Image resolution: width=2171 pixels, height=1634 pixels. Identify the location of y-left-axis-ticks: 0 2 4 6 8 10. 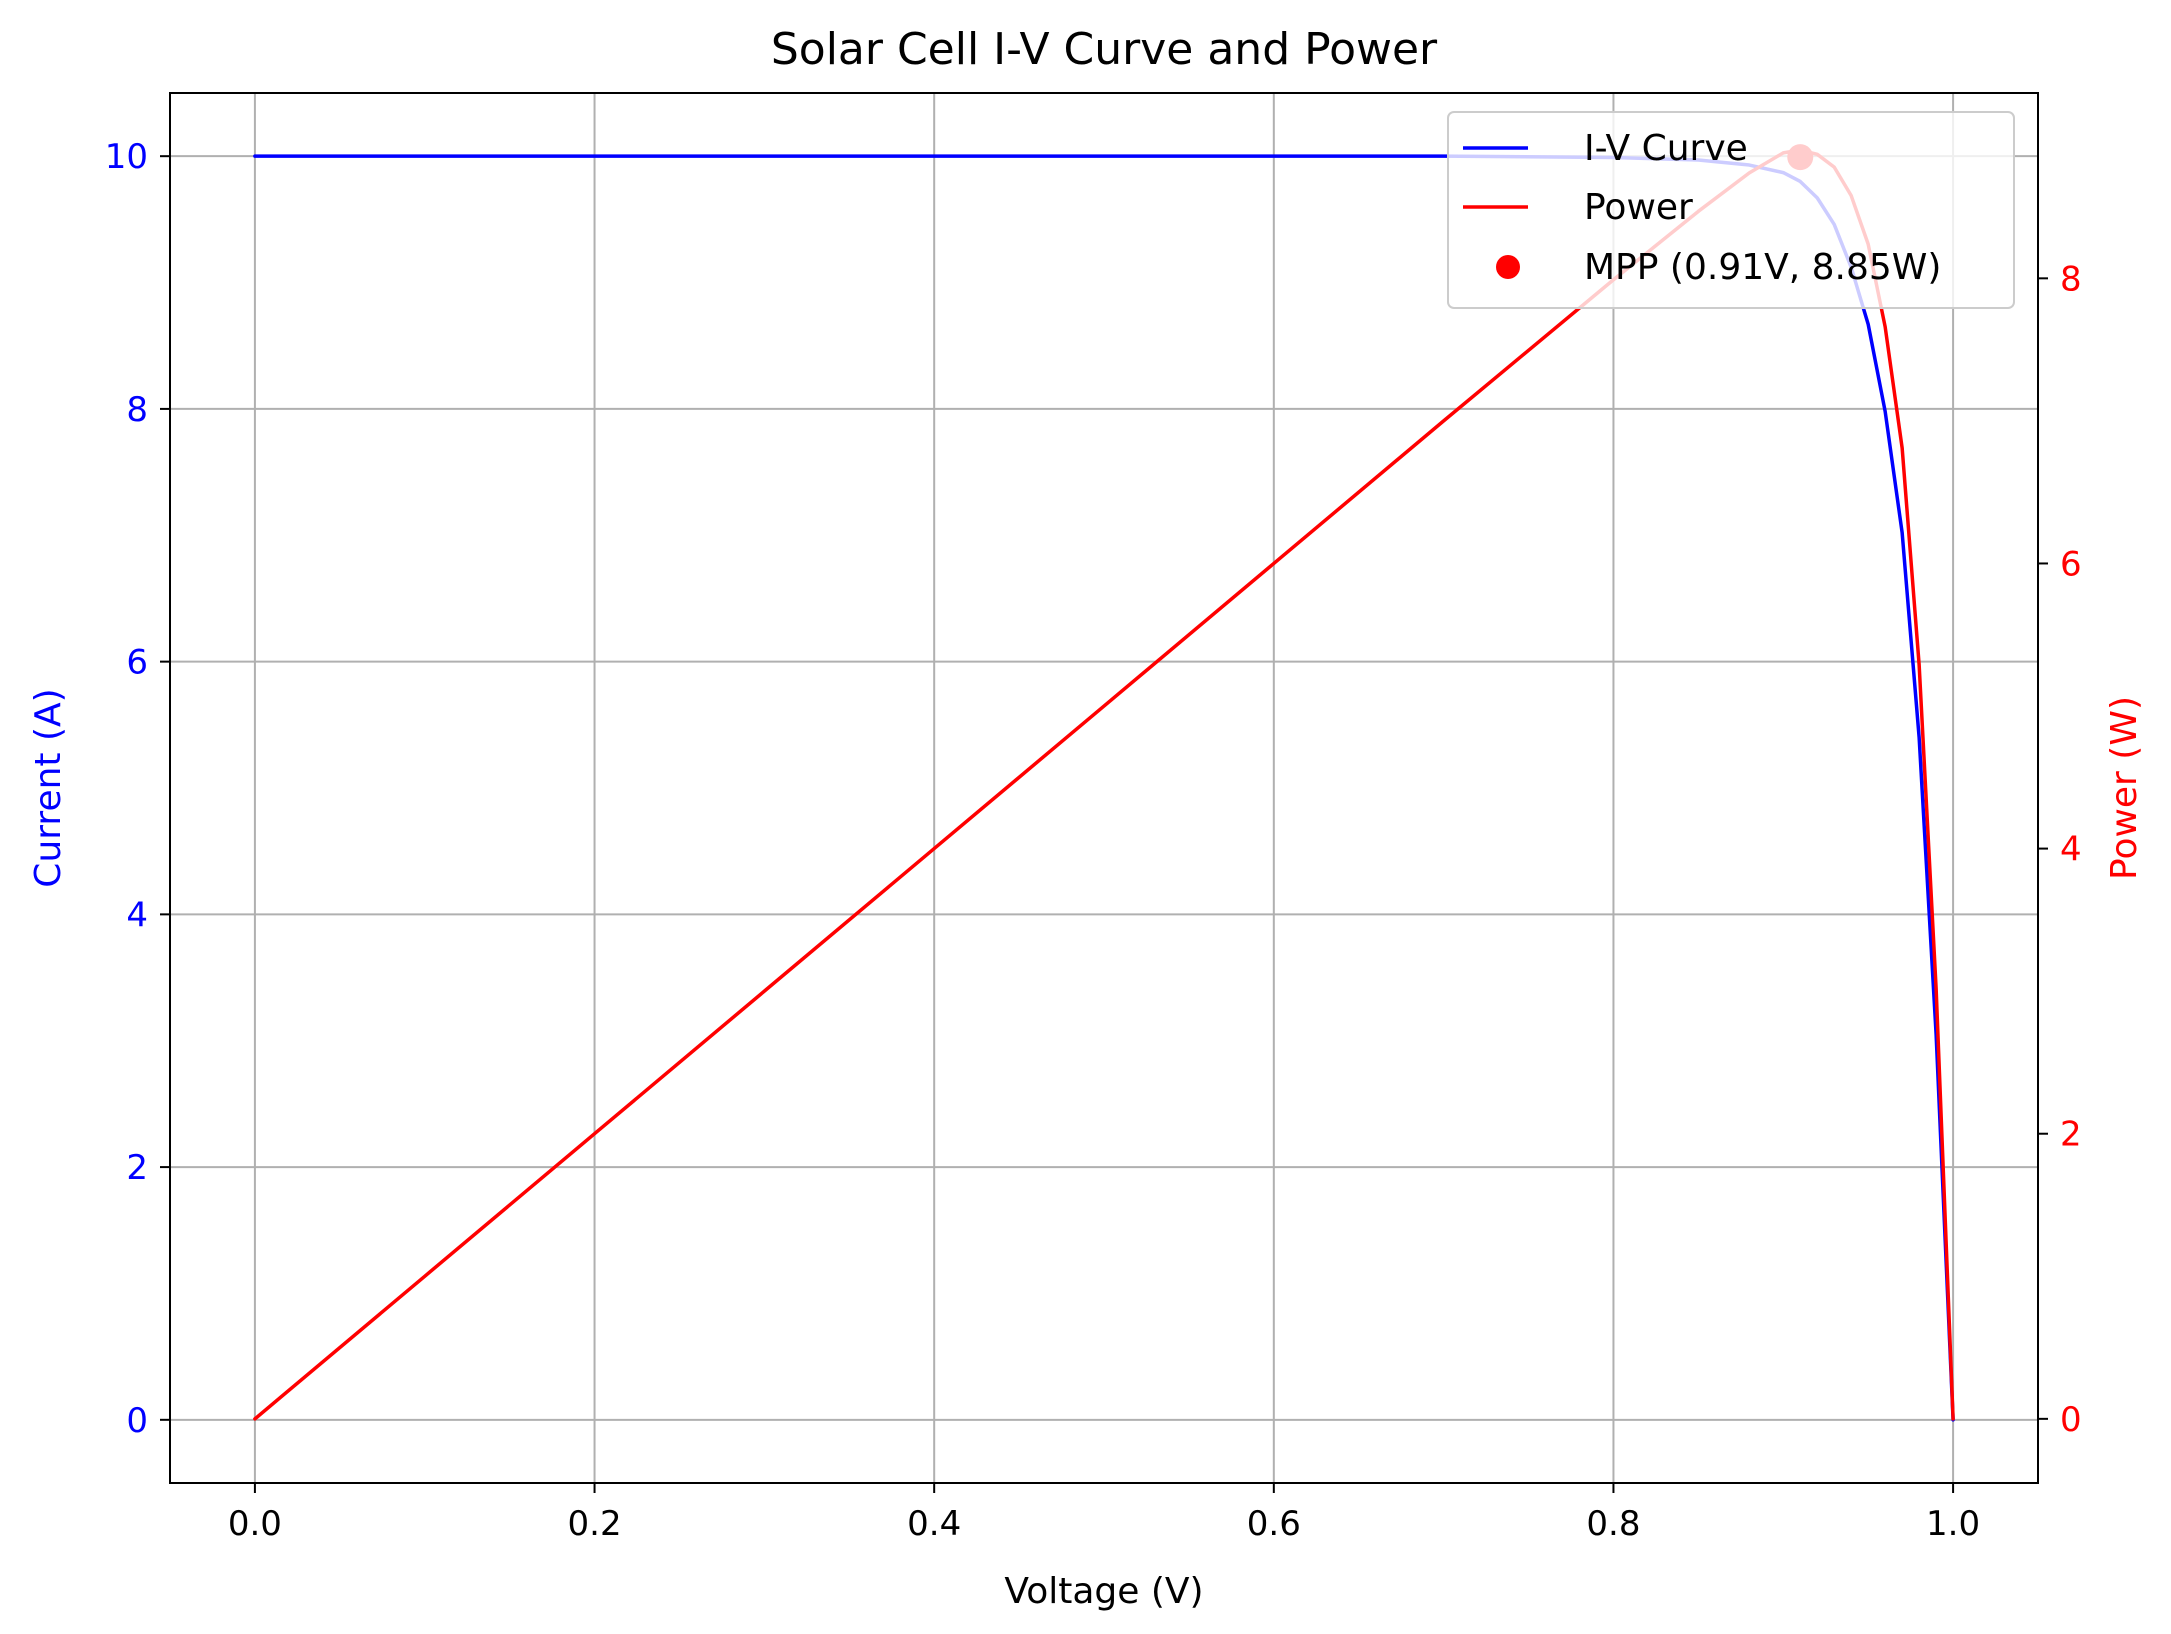
(137, 789).